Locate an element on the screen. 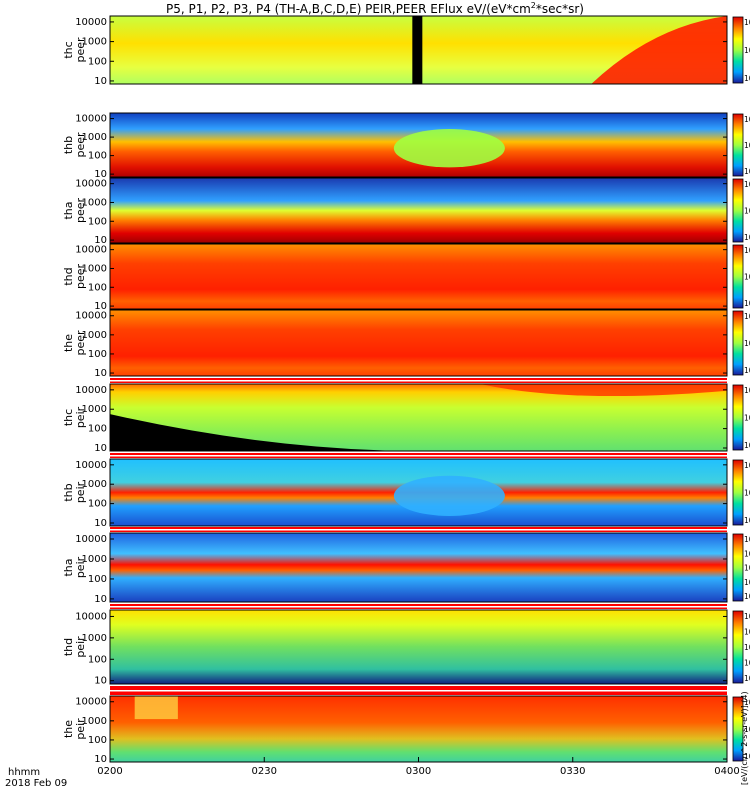  colorbar-tick-label: 10⁵ is located at coordinates (747, 632).